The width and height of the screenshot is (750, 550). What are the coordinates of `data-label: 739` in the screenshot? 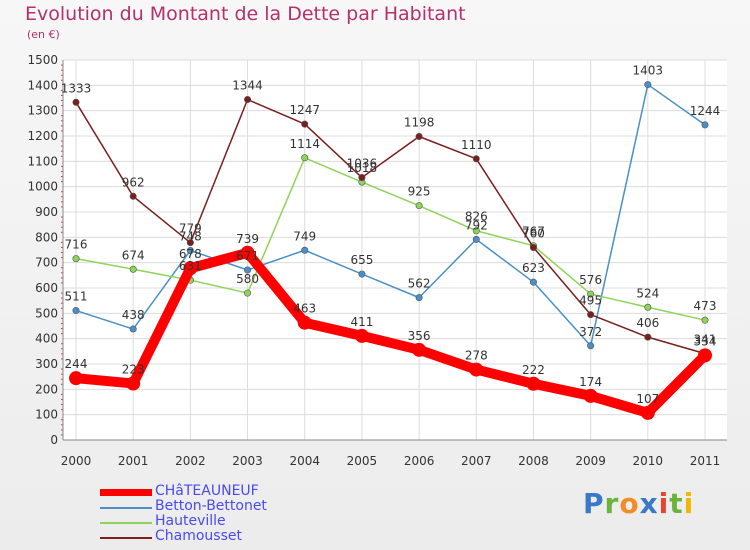 It's located at (247, 239).